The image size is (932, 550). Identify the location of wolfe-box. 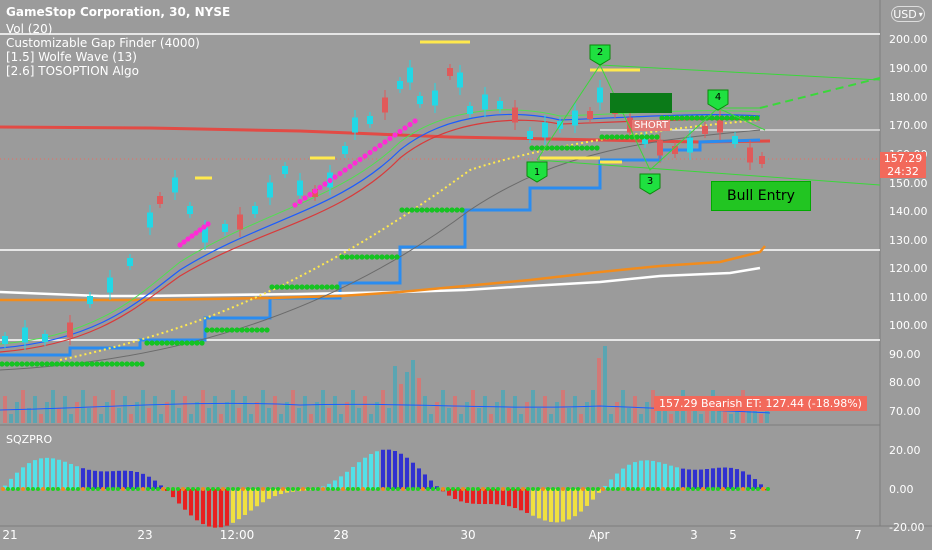
(641, 103).